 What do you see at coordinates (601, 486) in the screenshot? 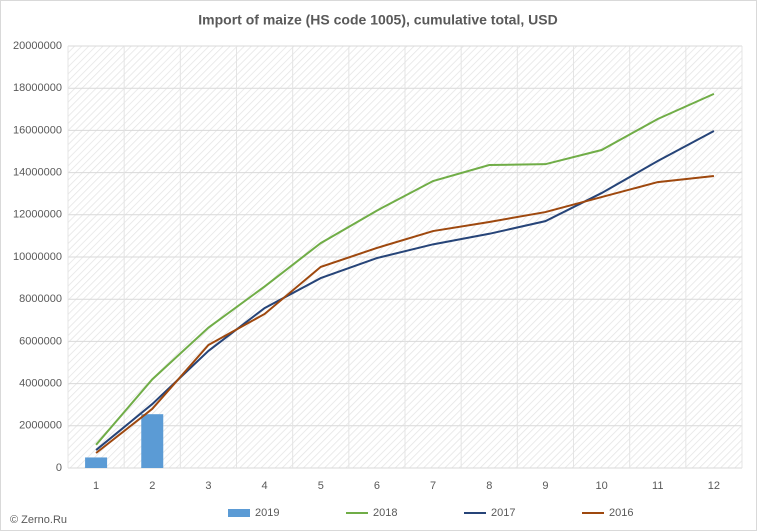
I see `x-tick-label: 10` at bounding box center [601, 486].